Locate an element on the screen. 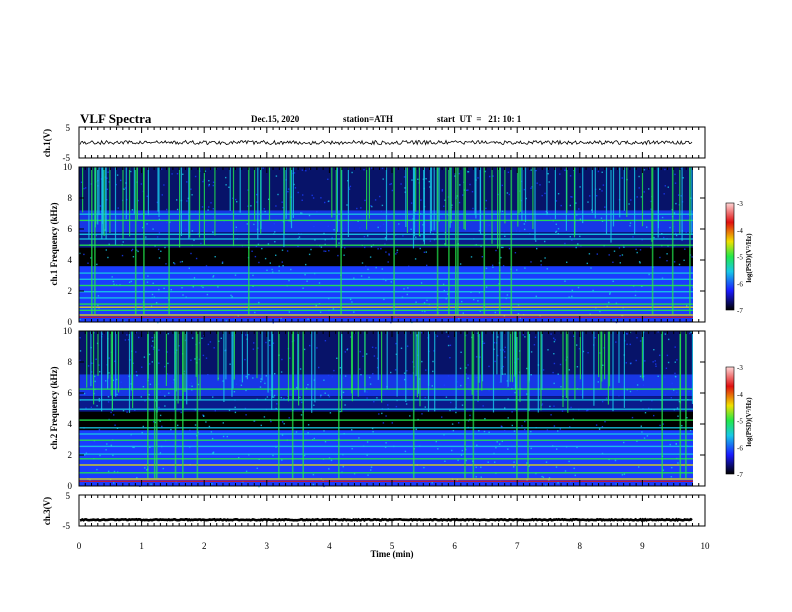  frequency-band is located at coordinates (386, 440).